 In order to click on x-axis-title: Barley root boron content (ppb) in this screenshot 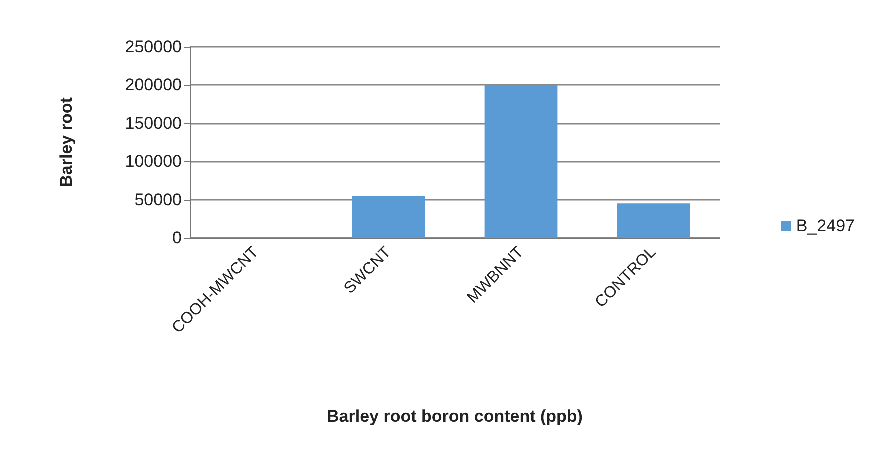, I will do `click(455, 416)`.